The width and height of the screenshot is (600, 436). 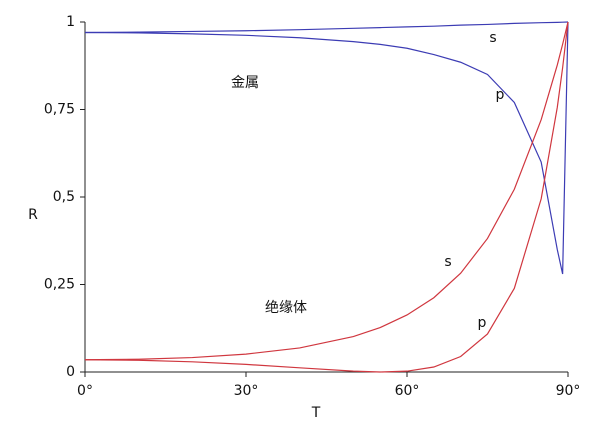 I want to click on y-tick-label: 1, so click(x=70, y=22).